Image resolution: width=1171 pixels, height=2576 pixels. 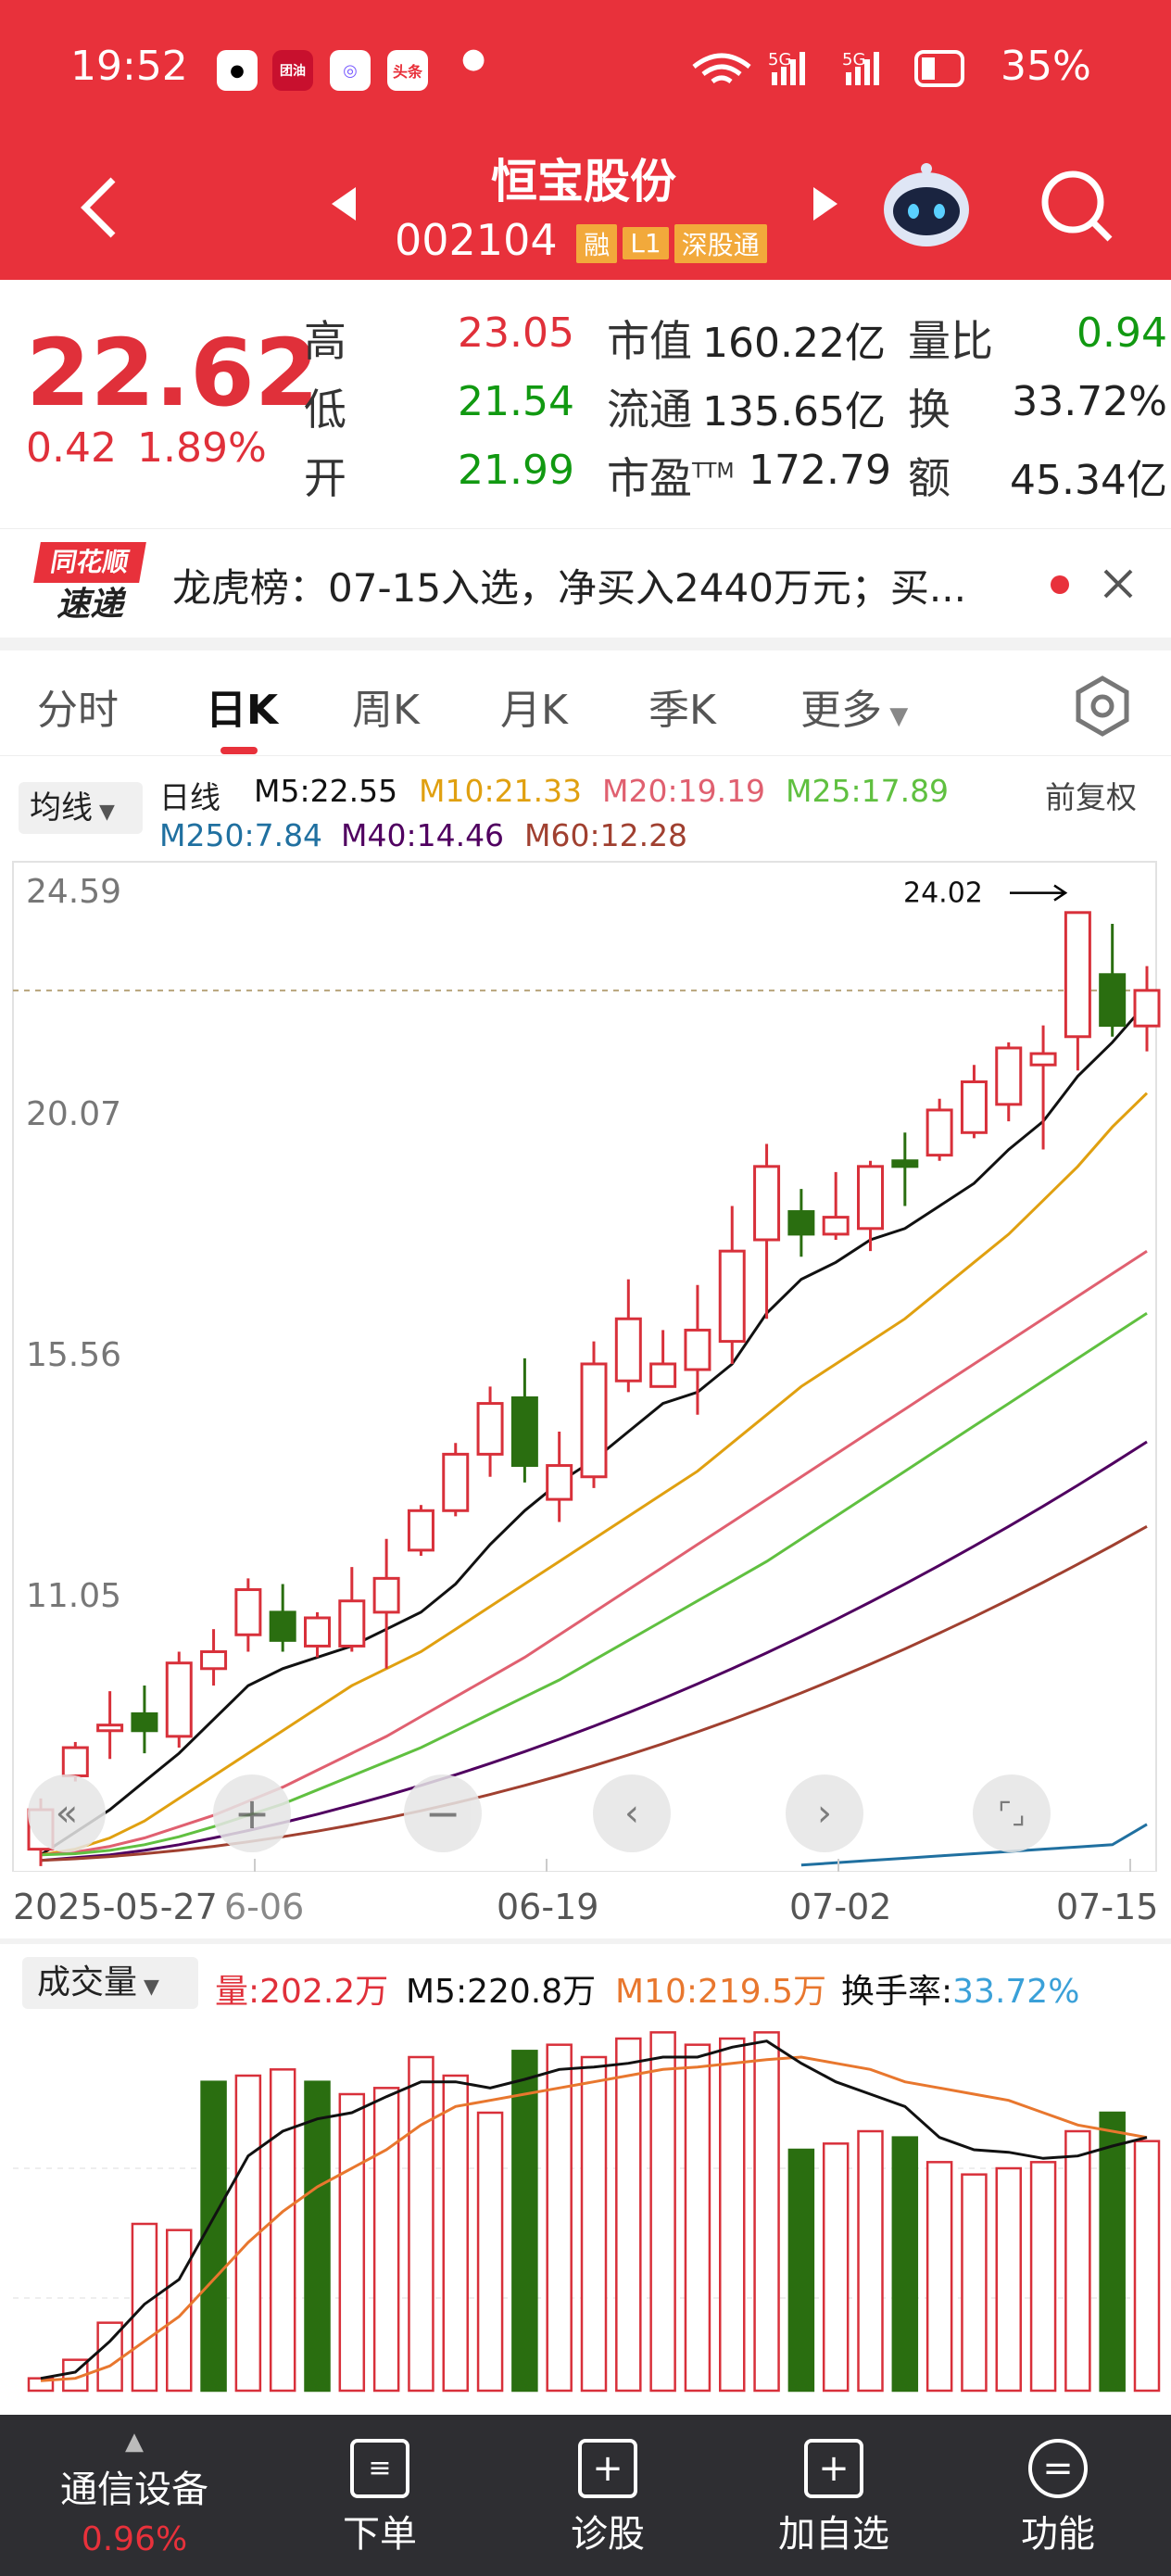 I want to click on qq-icon: ●, so click(x=238, y=70).